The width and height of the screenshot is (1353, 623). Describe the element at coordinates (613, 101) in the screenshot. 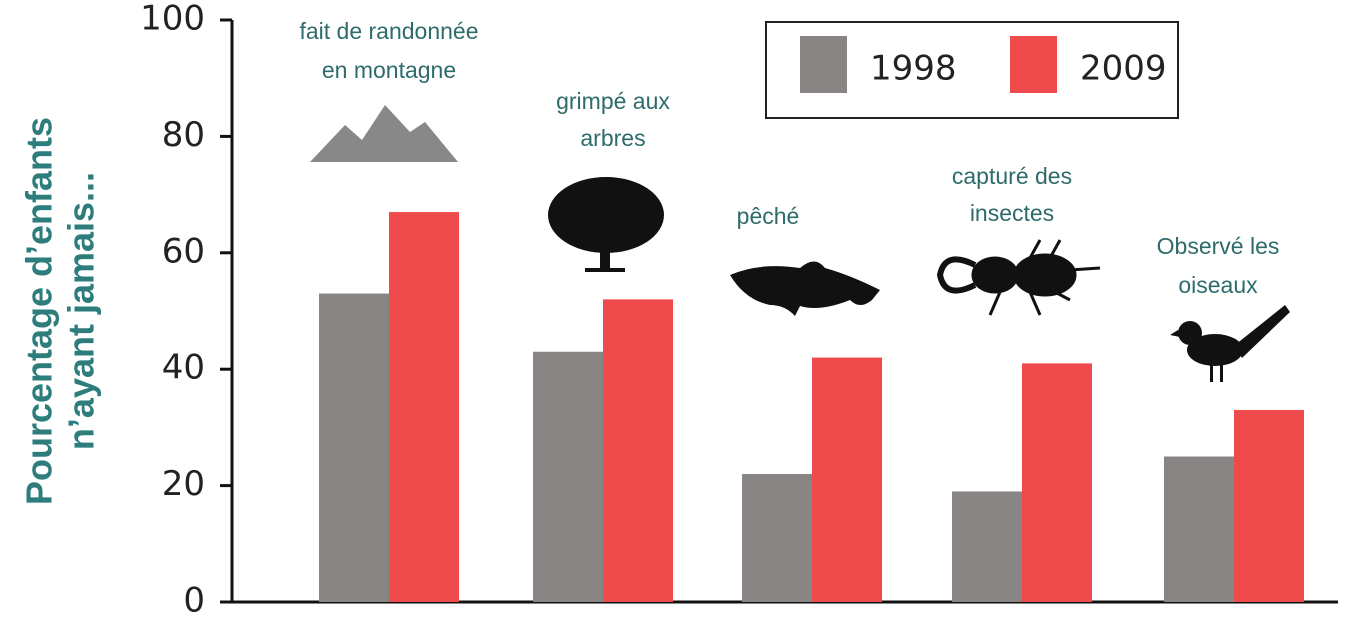

I see `category-label: grimpé aux` at that location.